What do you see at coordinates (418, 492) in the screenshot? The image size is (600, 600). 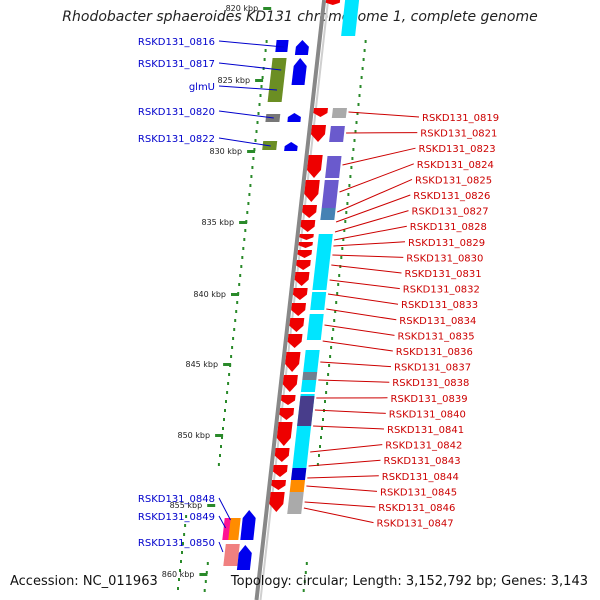 I see `reverse-gene-label: RSKD131_0845` at bounding box center [418, 492].